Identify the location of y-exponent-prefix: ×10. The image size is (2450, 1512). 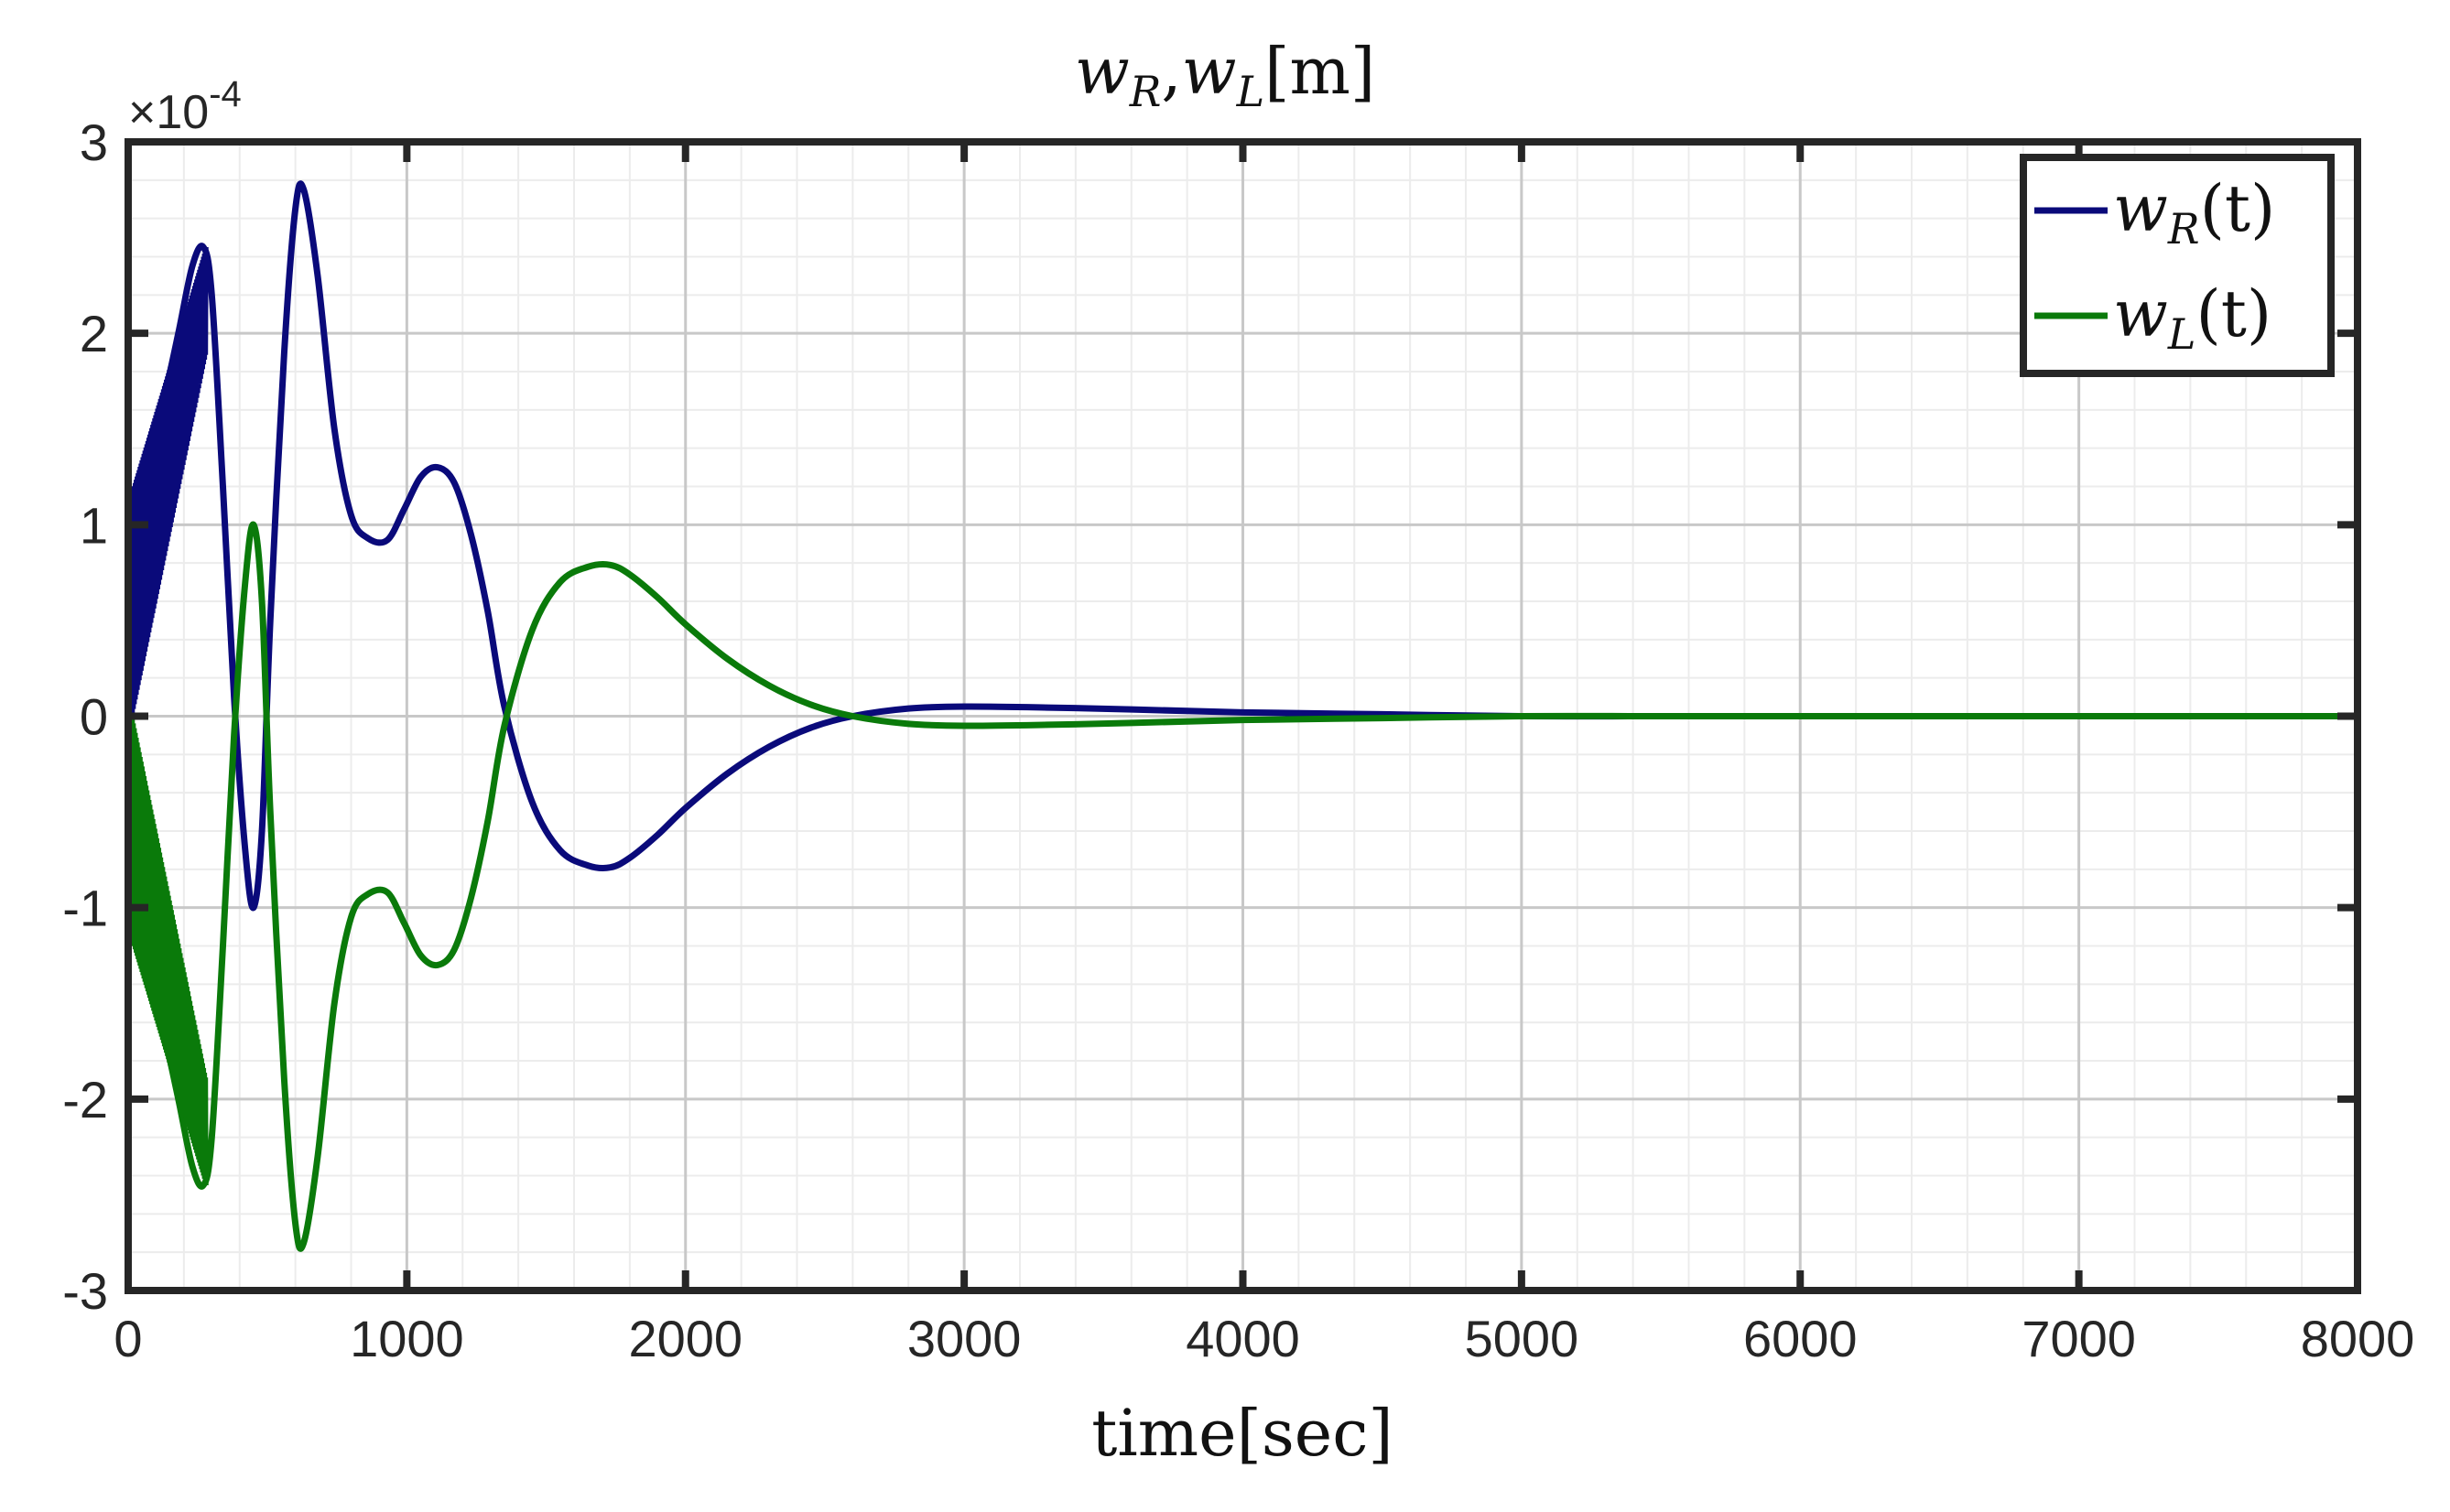
(168, 112).